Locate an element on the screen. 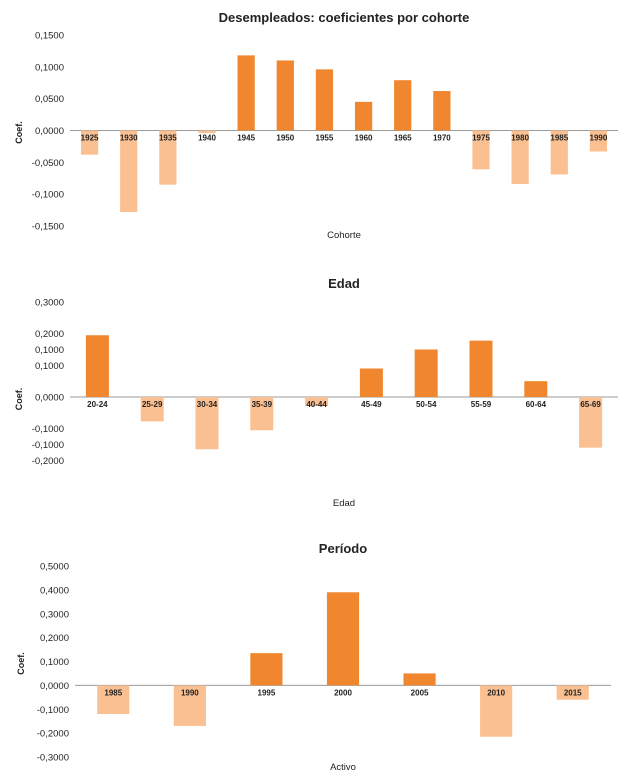 The image size is (626, 781). bar-2015 is located at coordinates (572, 692).